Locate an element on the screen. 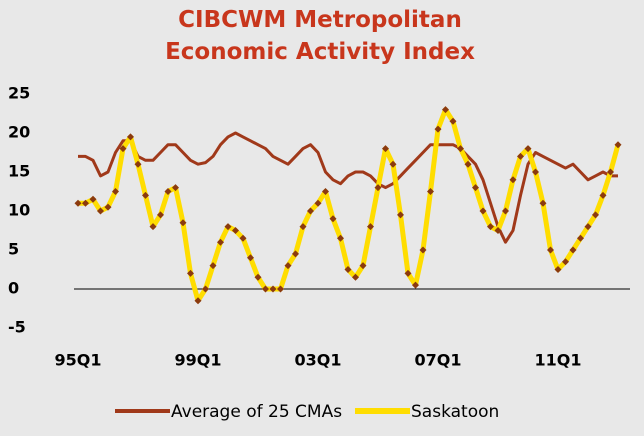  y-tick-label: 15 is located at coordinates (19, 171).